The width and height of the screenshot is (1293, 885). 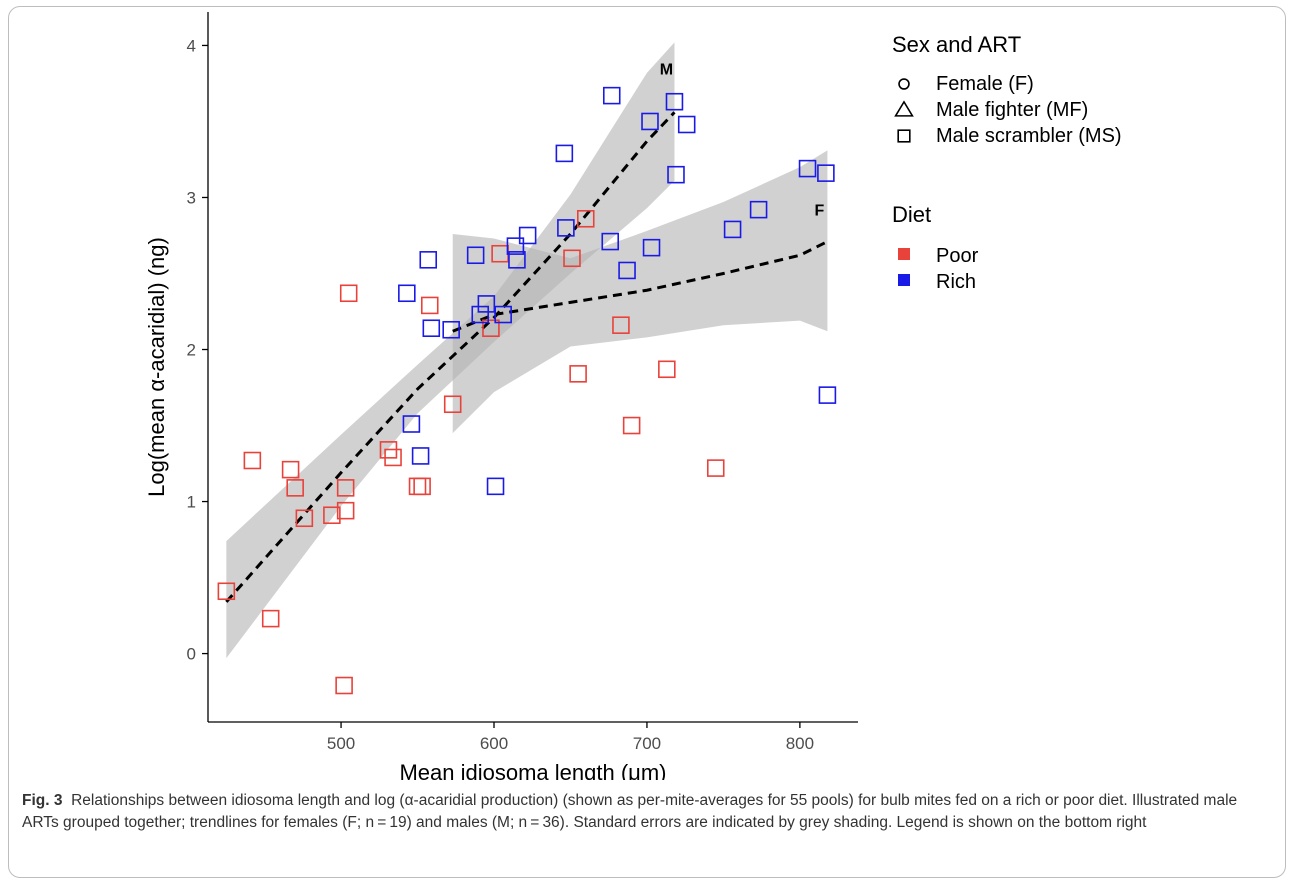 What do you see at coordinates (532, 770) in the screenshot?
I see `x-axis-title: Mean idiosoma length (μm)` at bounding box center [532, 770].